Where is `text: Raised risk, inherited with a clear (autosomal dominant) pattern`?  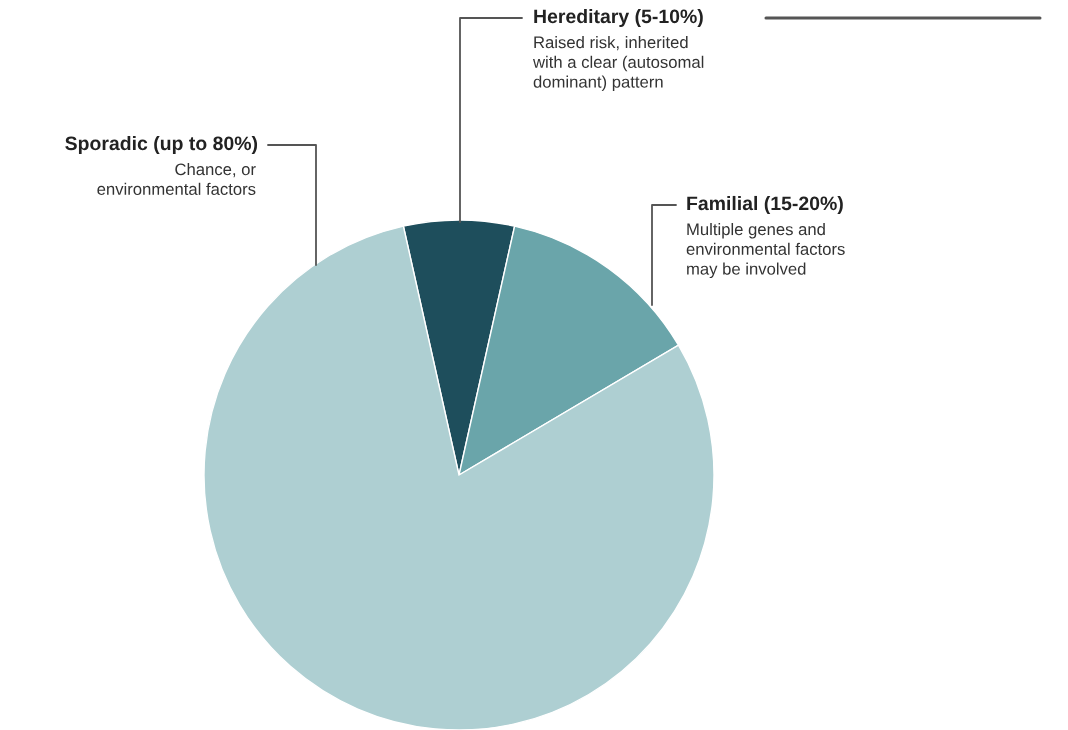 text: Raised risk, inherited with a clear (autosomal dominant) pattern is located at coordinates (618, 64).